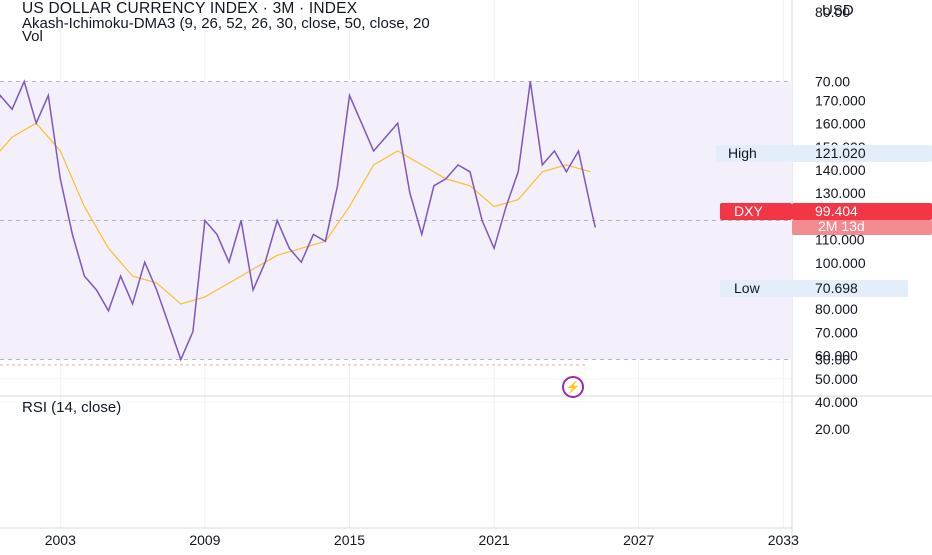 Image resolution: width=932 pixels, height=555 pixels. What do you see at coordinates (747, 288) in the screenshot?
I see `low-label: Low` at bounding box center [747, 288].